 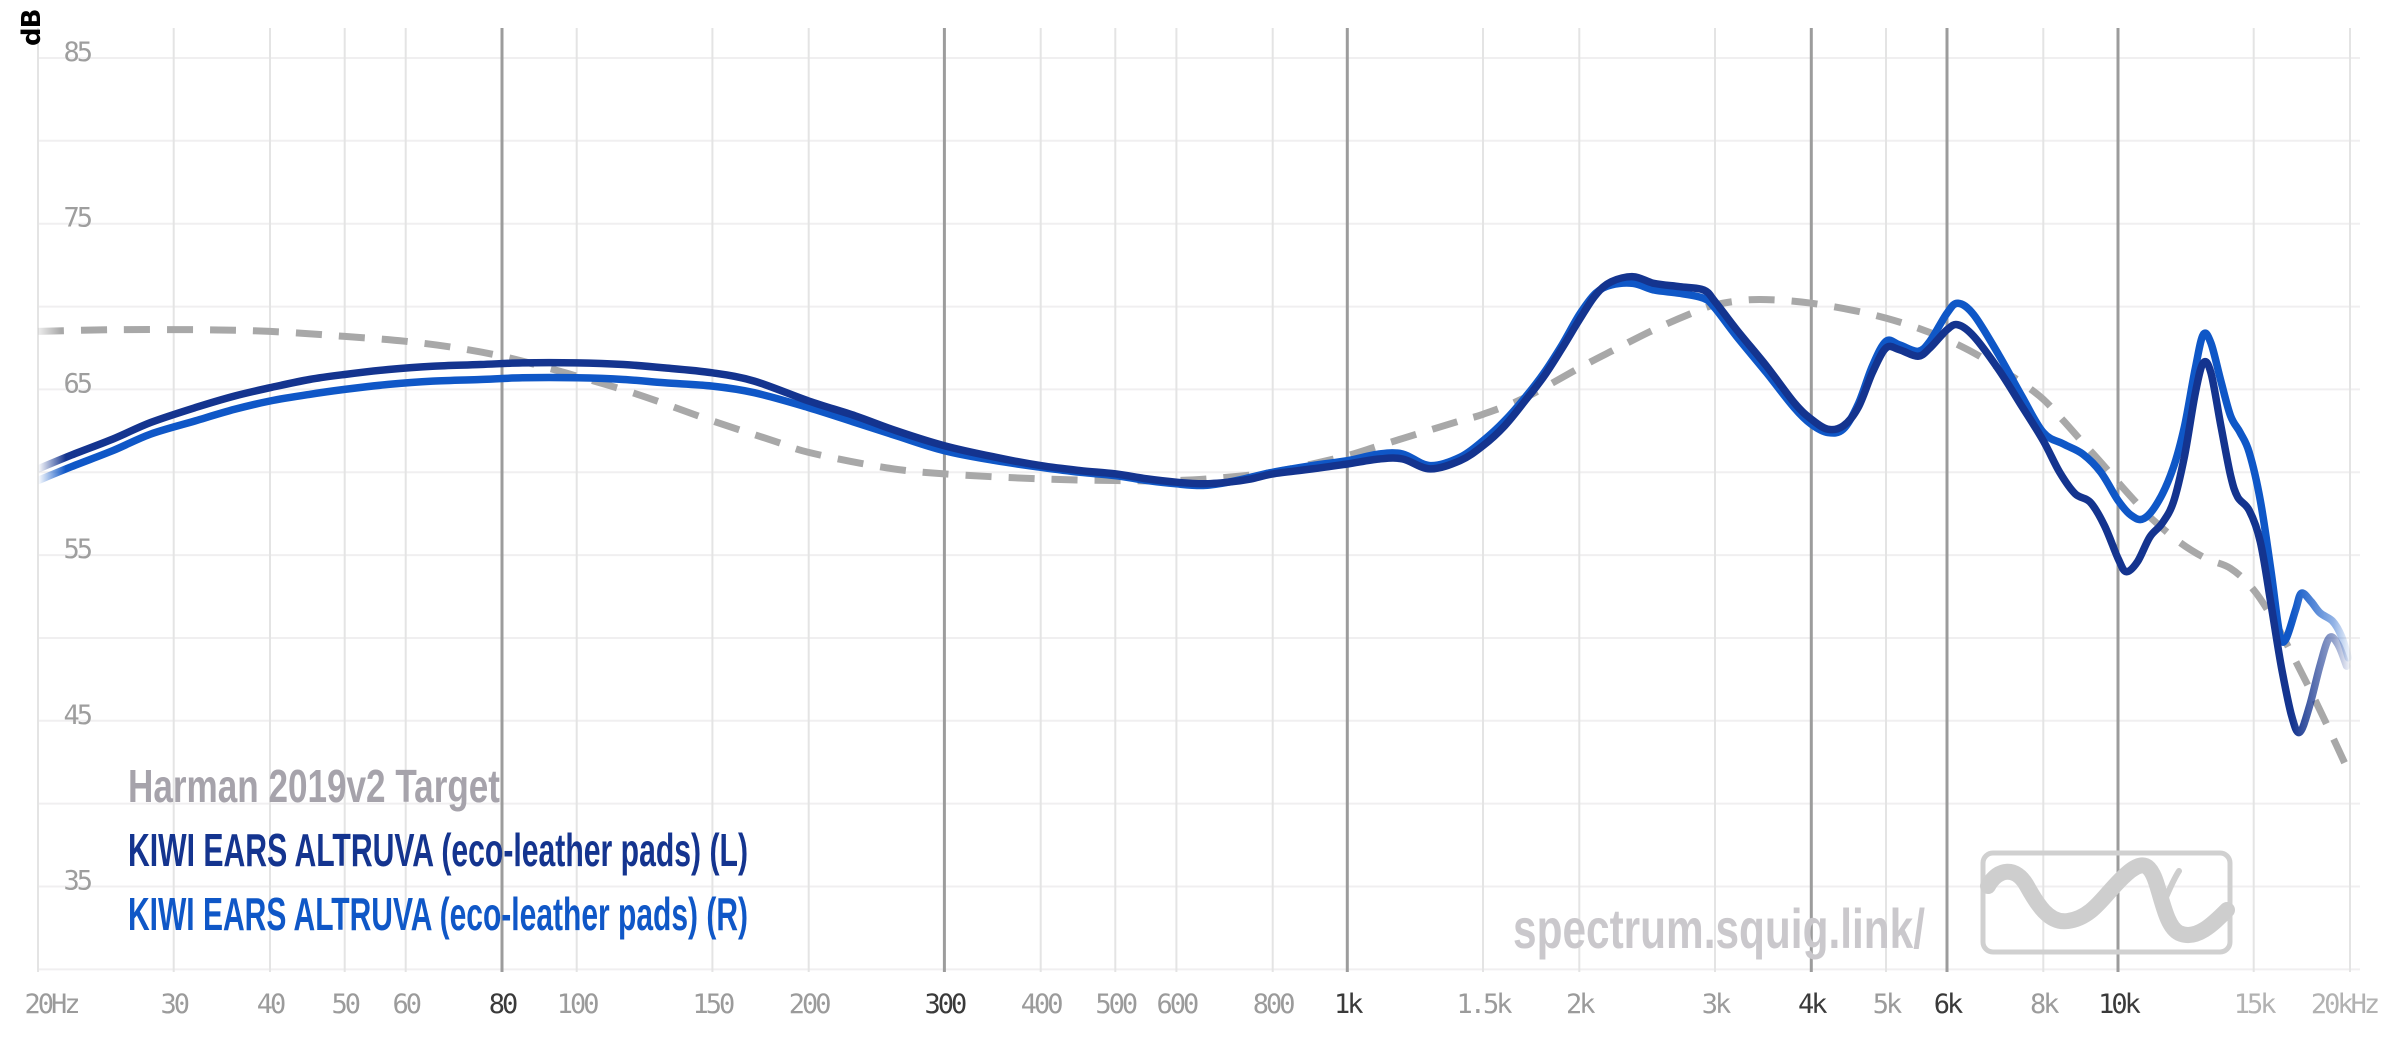 I want to click on legend-left-channel-label: KIWI EARS ALTRUVA (eco-leather pads) (L), so click(x=438, y=850).